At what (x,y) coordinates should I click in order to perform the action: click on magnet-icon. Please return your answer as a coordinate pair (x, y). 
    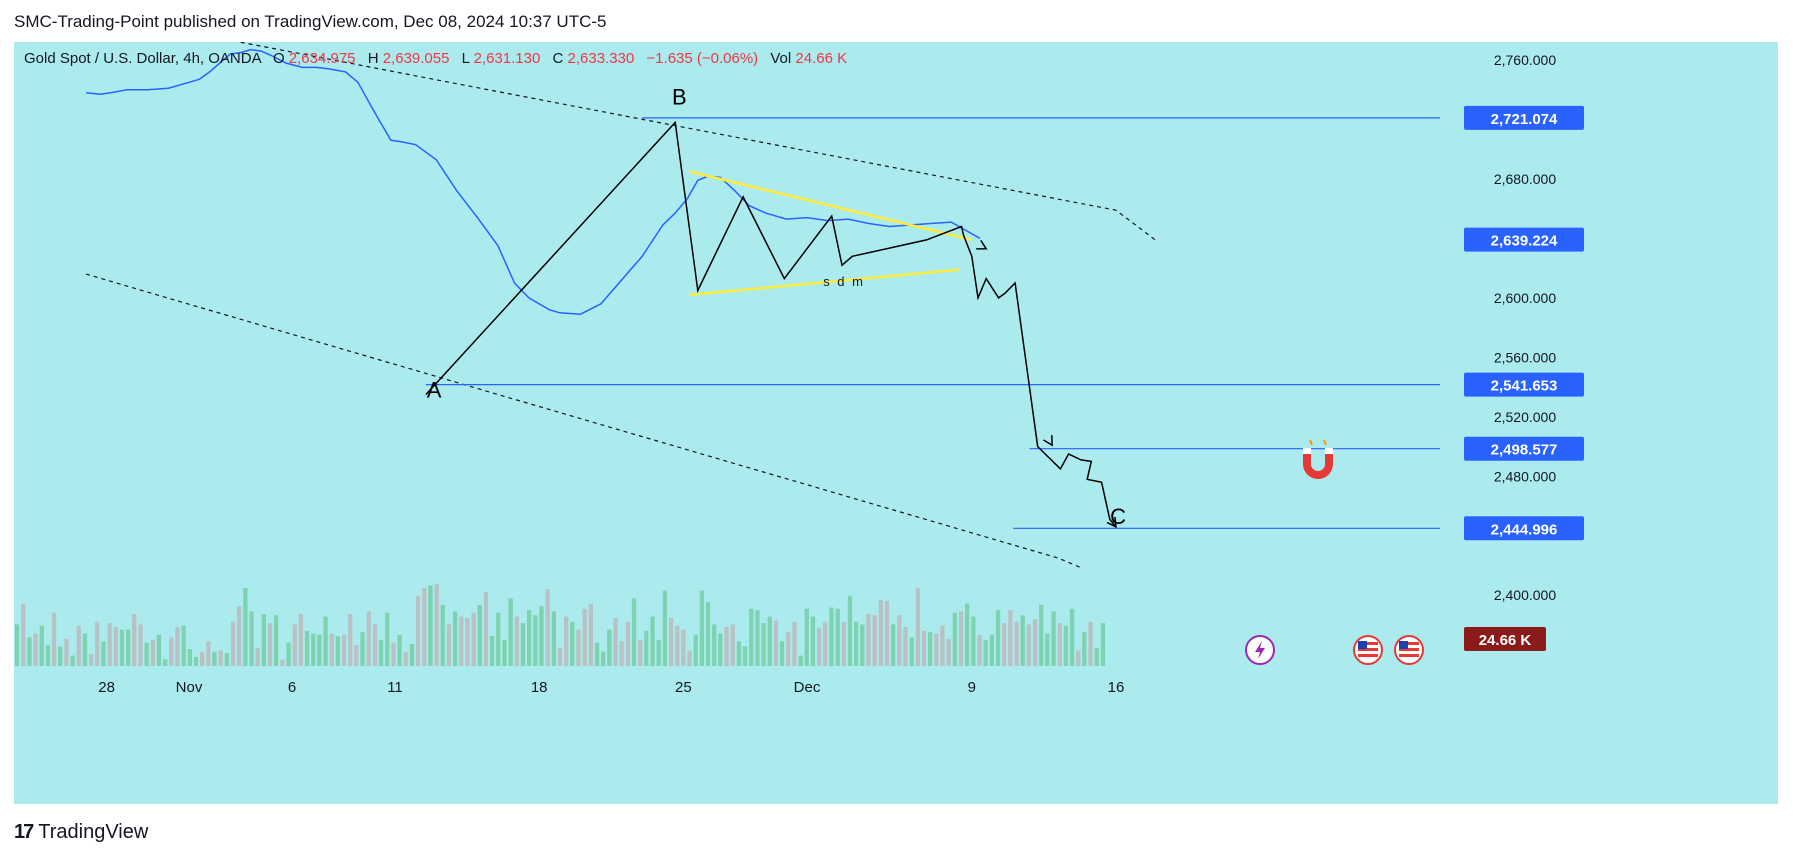
    Looking at the image, I should click on (1318, 459).